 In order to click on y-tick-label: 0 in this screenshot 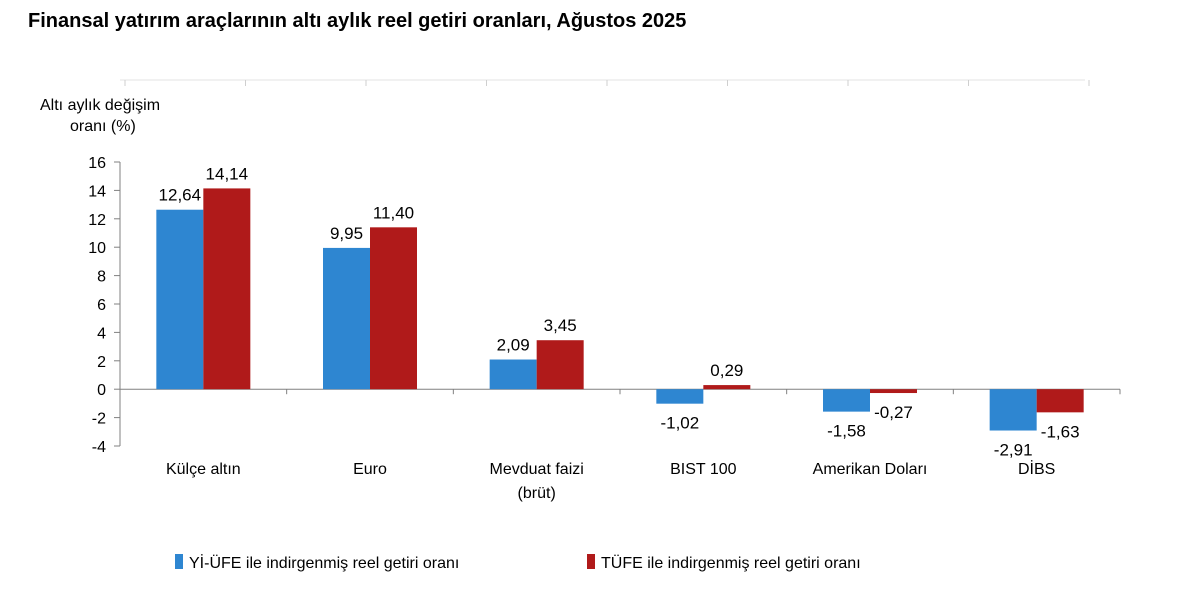, I will do `click(101, 390)`.